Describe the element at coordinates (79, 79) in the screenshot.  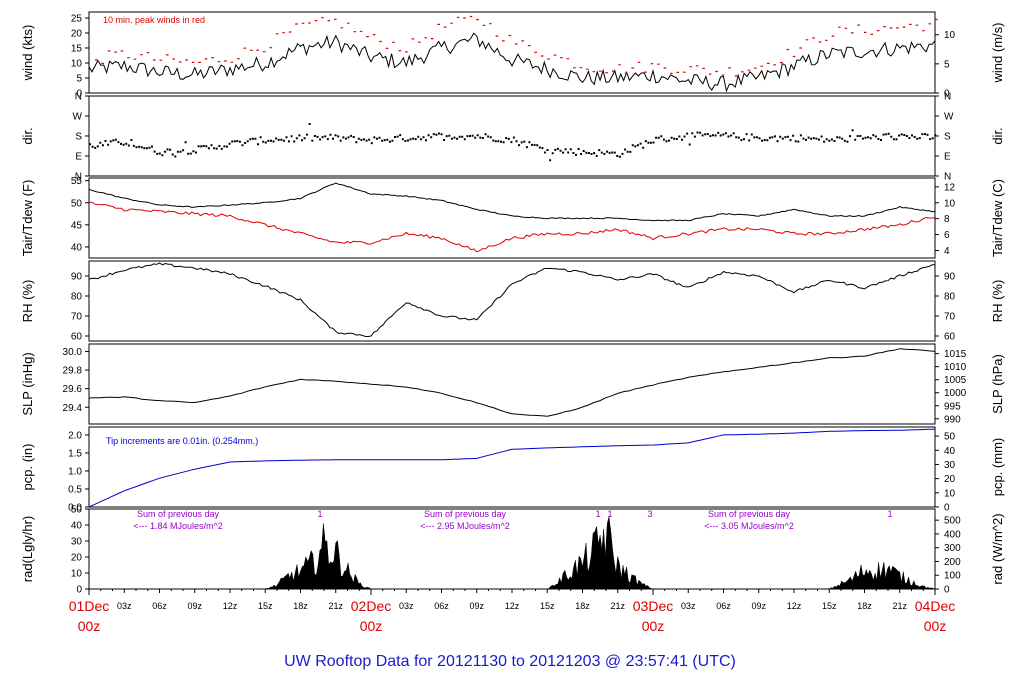
I see `left-tick-label-wind: 5` at that location.